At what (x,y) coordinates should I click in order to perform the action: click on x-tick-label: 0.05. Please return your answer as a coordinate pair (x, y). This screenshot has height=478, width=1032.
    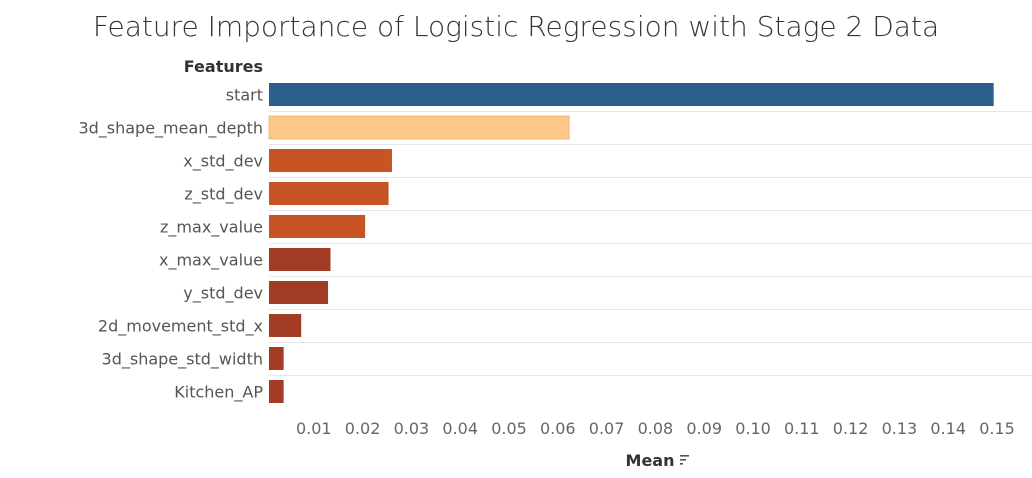
    Looking at the image, I should click on (509, 428).